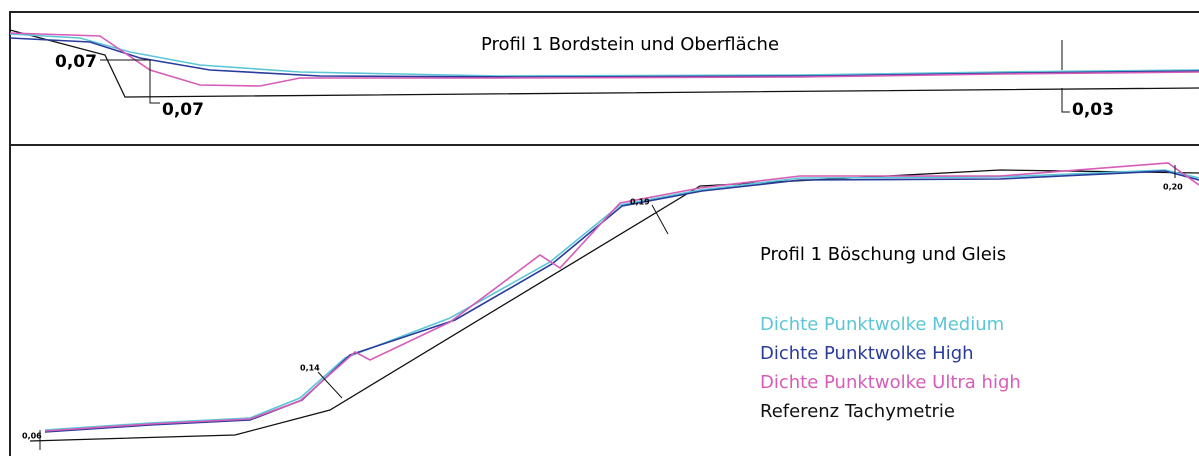 The height and width of the screenshot is (456, 1199). What do you see at coordinates (310, 368) in the screenshot?
I see `annotation: 0,14` at bounding box center [310, 368].